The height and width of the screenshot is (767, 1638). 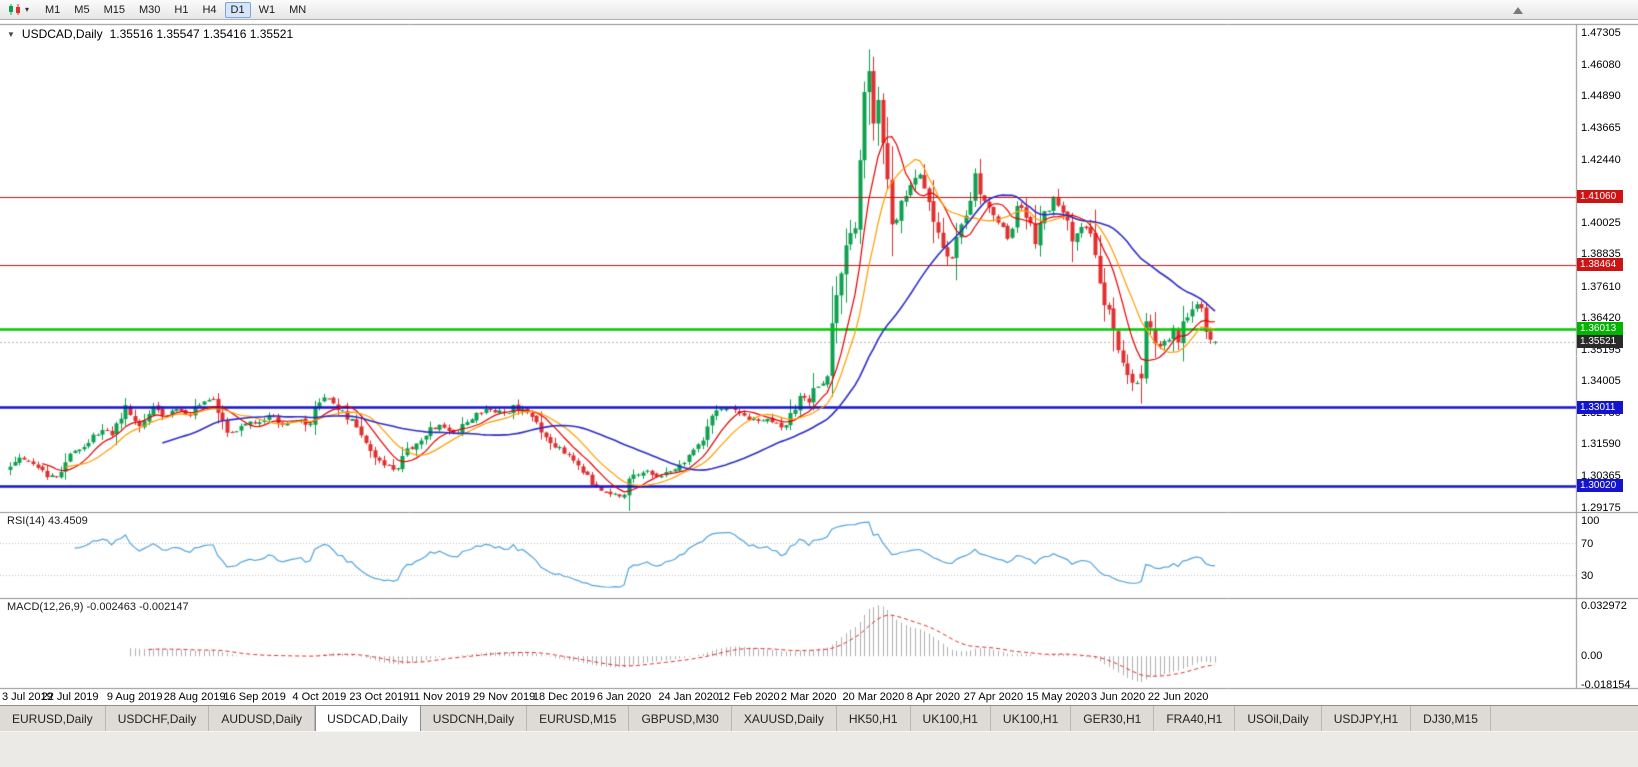 I want to click on chevron-down-icon: ▾, so click(x=27, y=9).